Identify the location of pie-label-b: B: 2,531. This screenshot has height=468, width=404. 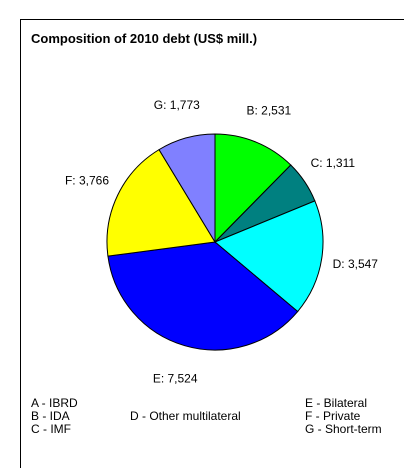
(268, 111).